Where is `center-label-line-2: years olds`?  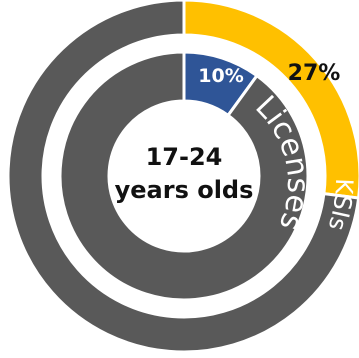 center-label-line-2: years olds is located at coordinates (184, 190).